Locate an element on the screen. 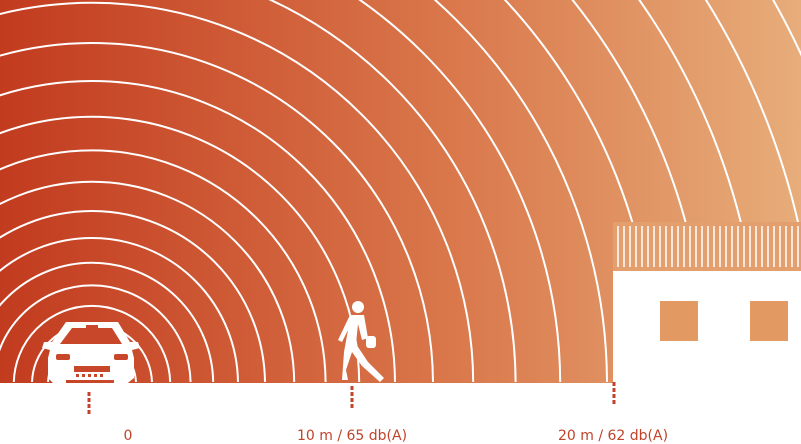 Image resolution: width=801 pixels, height=444 pixels. distance-label-building: 20 m / 62 db(A) is located at coordinates (613, 436).